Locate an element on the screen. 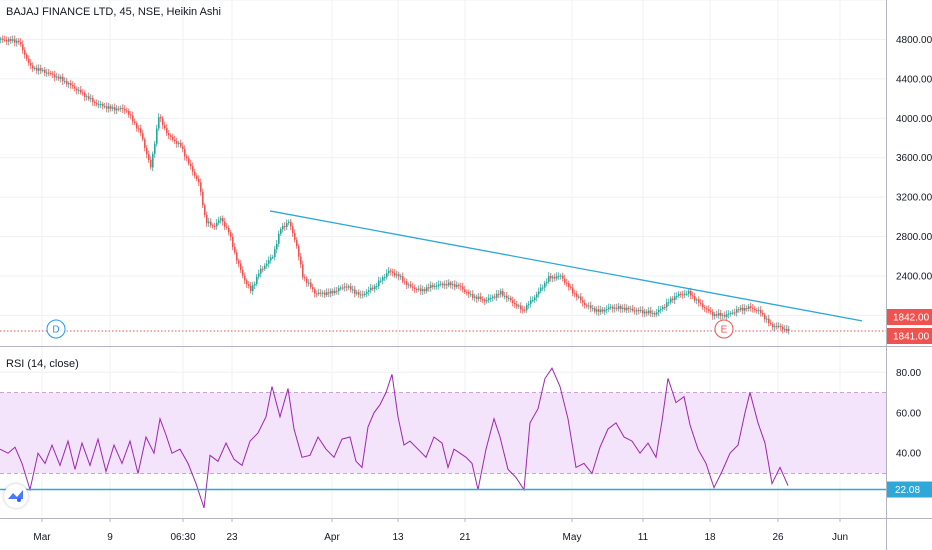 This screenshot has width=932, height=550. trendline is located at coordinates (566, 266).